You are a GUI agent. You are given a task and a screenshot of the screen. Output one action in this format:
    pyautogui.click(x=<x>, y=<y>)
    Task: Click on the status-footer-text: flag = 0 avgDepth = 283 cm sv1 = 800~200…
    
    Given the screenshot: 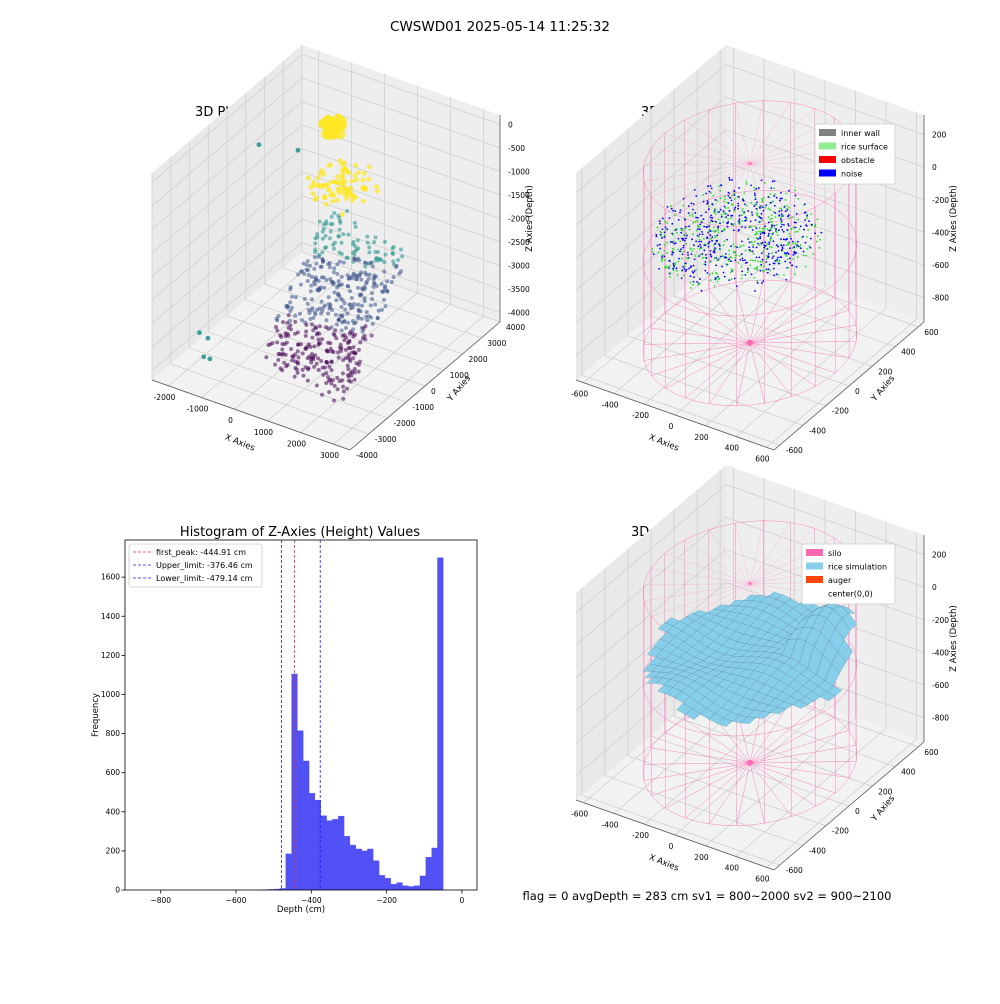 What is the action you would take?
    pyautogui.click(x=707, y=896)
    